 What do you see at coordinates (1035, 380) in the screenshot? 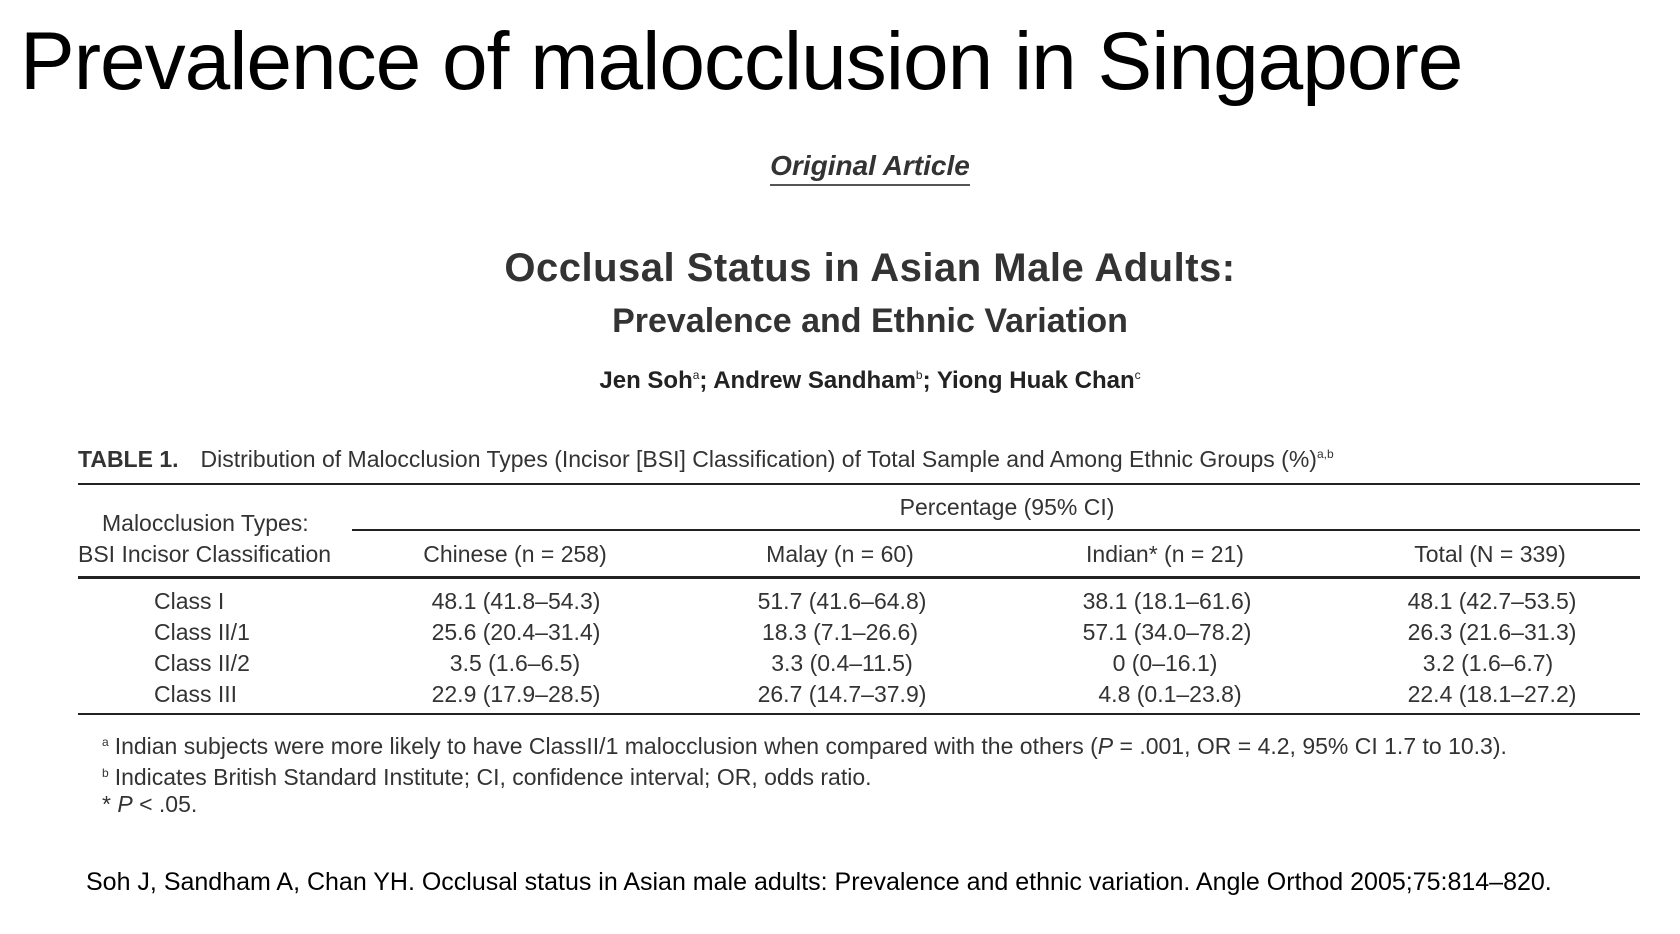
I see `author-name: Yiong Huak Chan` at bounding box center [1035, 380].